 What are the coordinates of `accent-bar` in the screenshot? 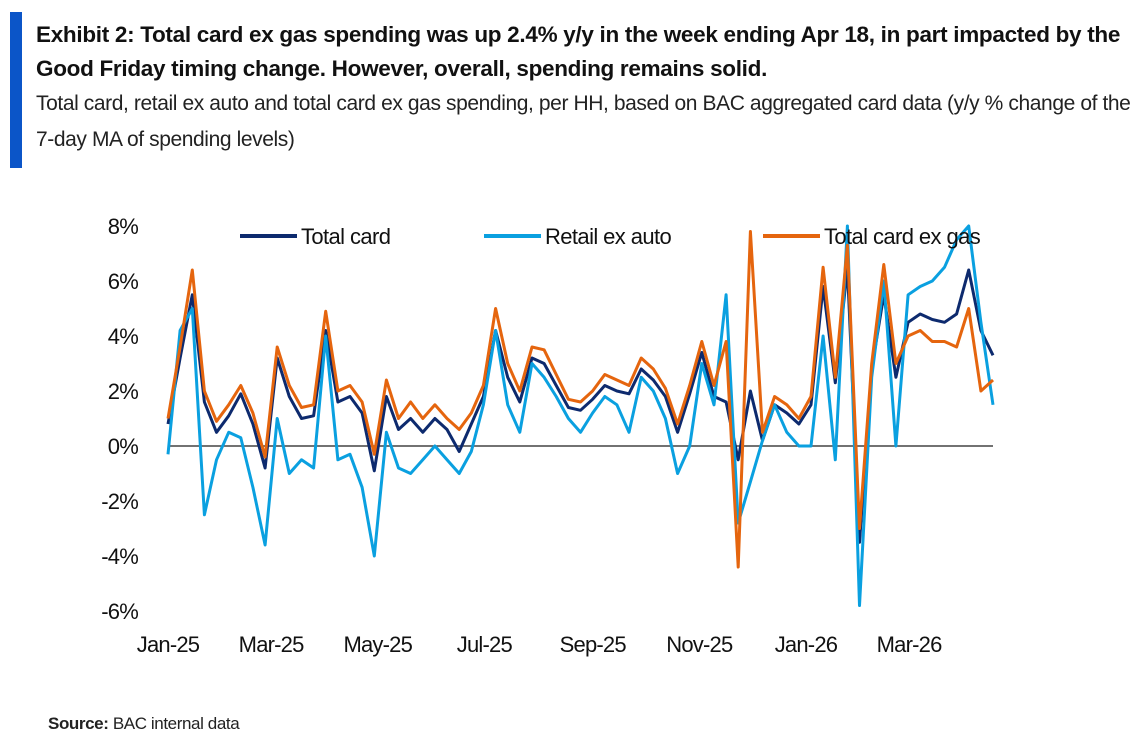 It's located at (16, 90).